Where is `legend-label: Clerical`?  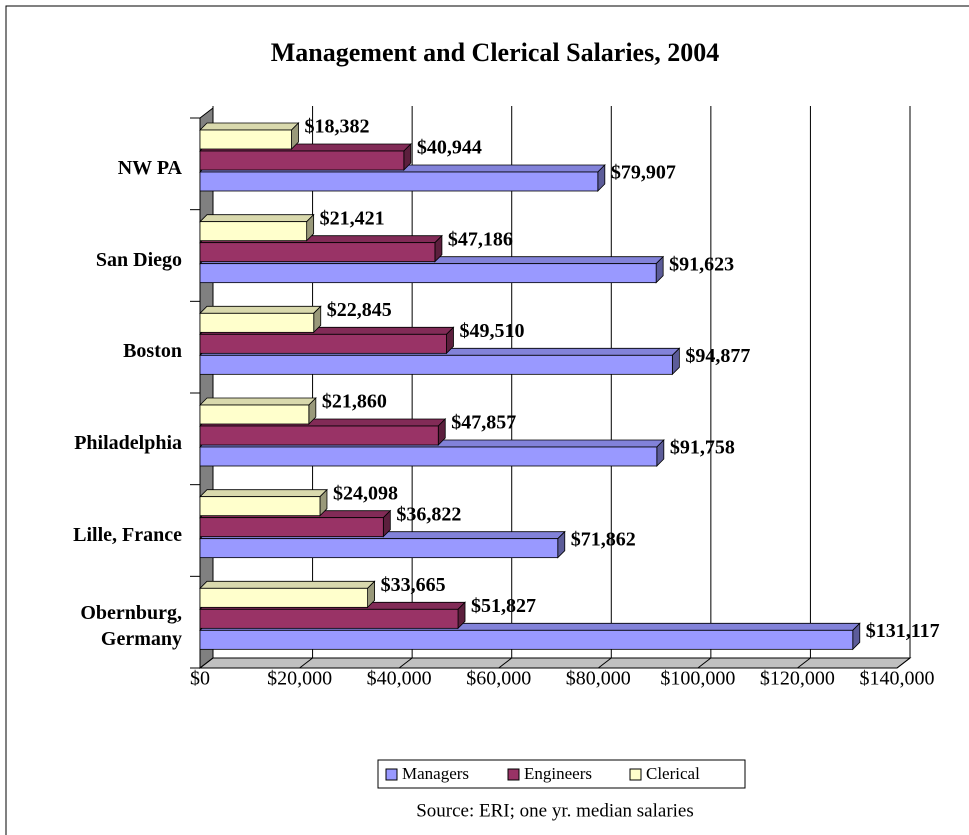 legend-label: Clerical is located at coordinates (673, 773).